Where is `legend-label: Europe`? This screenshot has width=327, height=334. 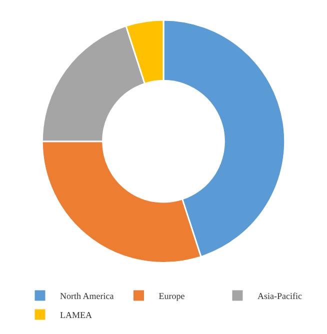
legend-label: Europe is located at coordinates (171, 296).